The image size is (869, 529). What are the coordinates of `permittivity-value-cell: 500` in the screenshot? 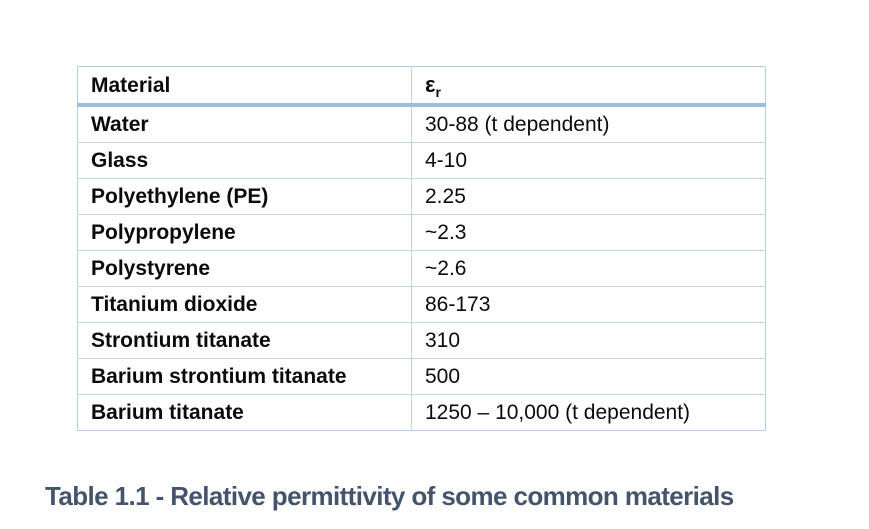 It's located at (588, 376).